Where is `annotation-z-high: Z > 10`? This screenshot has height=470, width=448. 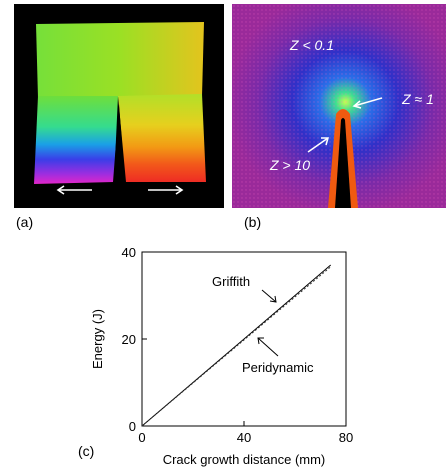
annotation-z-high: Z > 10 is located at coordinates (289, 165).